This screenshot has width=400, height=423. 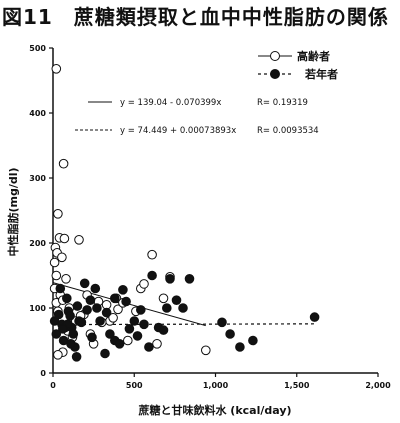 What do you see at coordinates (37, 178) in the screenshot?
I see `y-tick-label: 300` at bounding box center [37, 178].